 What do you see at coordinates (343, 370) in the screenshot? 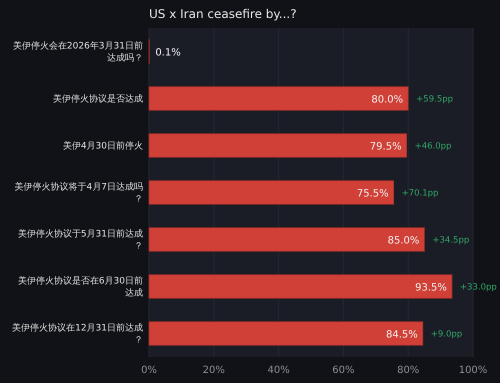
I see `x-tick-label: 60%` at bounding box center [343, 370].